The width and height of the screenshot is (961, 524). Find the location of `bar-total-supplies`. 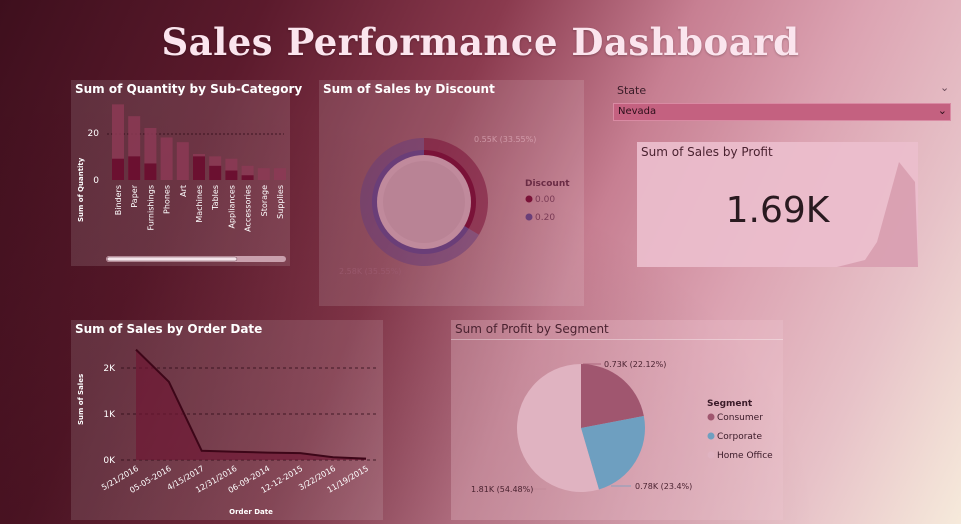

bar-total-supplies is located at coordinates (280, 174).